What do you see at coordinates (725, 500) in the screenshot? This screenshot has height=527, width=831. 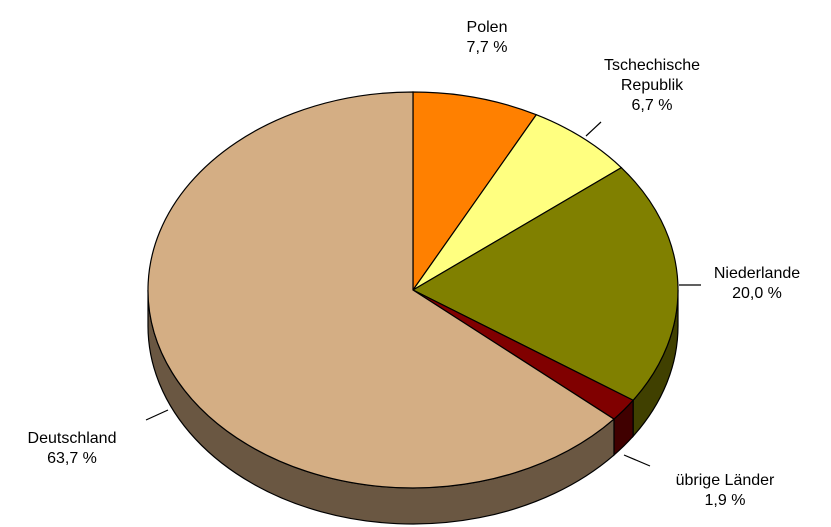 I see `value-label: 1,9 %` at bounding box center [725, 500].